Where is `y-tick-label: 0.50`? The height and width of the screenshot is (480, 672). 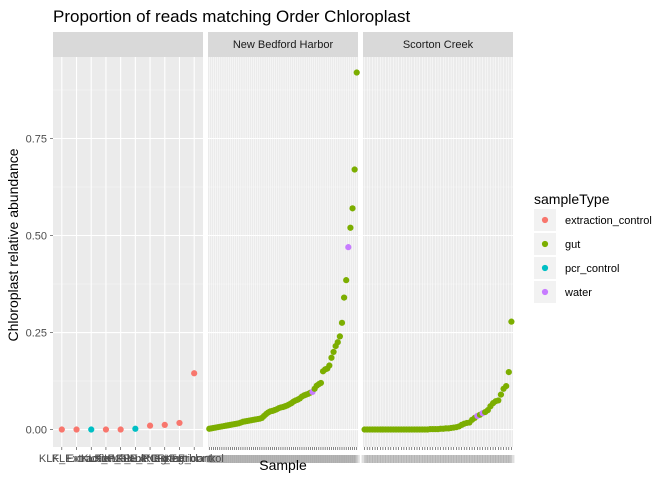
y-tick-label: 0.50 is located at coordinates (36, 237).